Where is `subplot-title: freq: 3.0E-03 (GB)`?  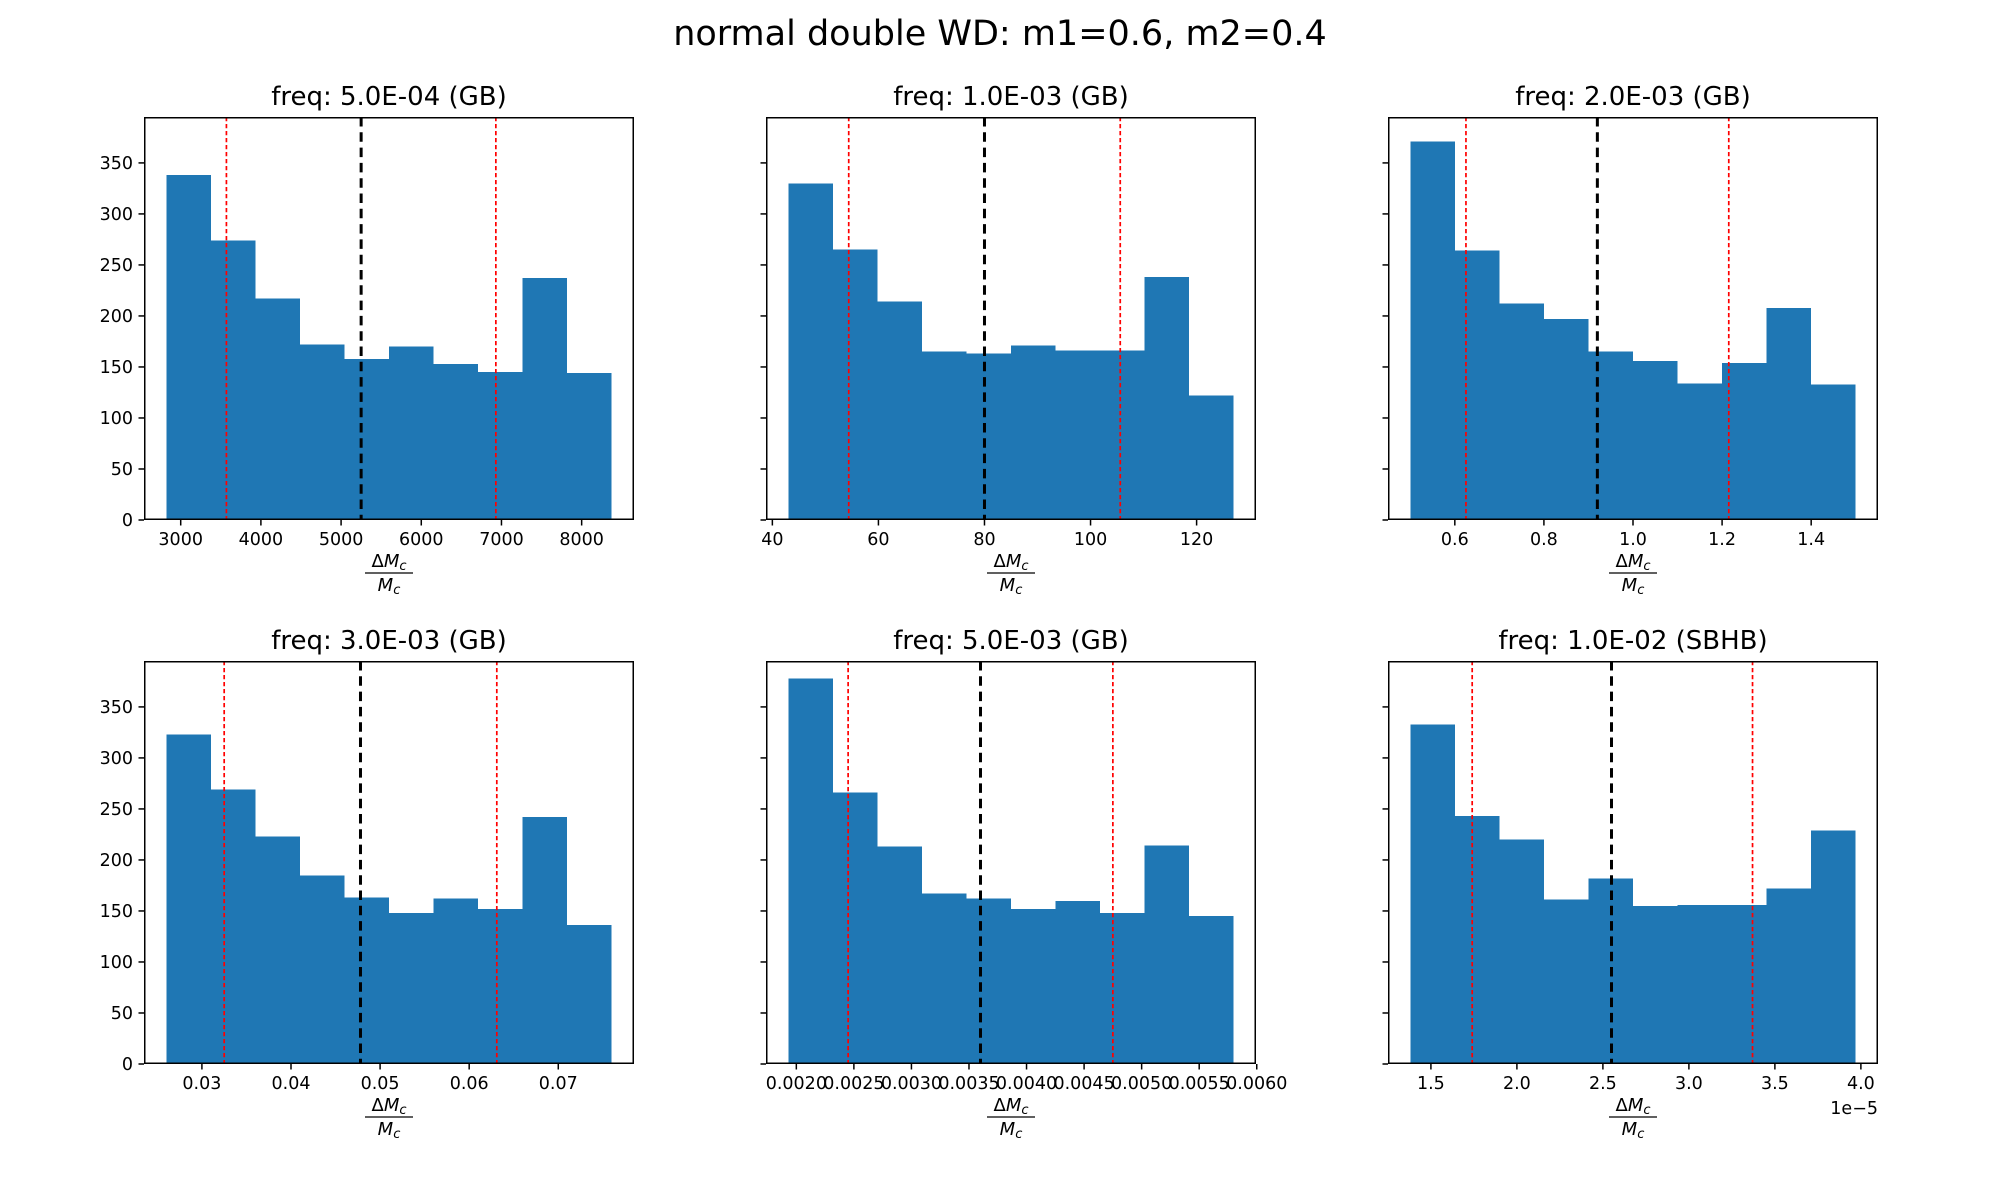 subplot-title: freq: 3.0E-03 (GB) is located at coordinates (389, 641).